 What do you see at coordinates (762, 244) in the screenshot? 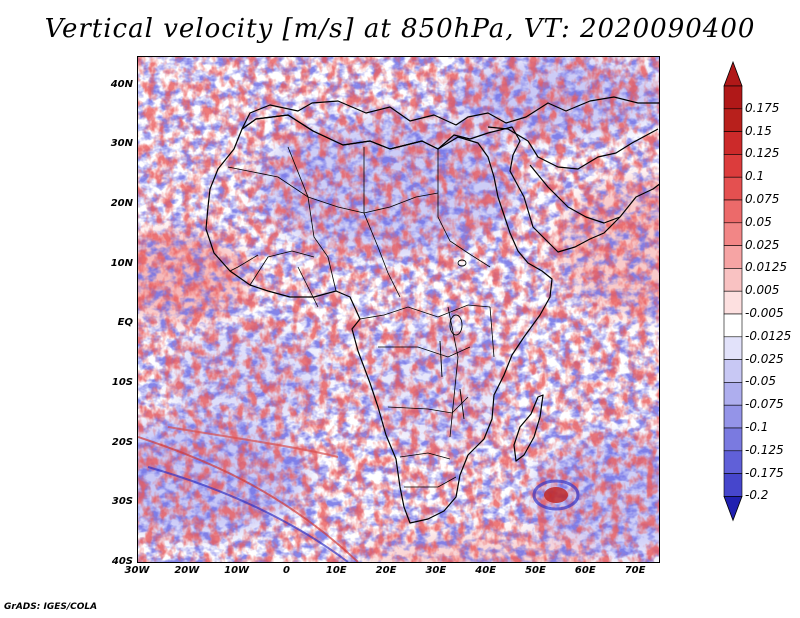
I see `colorbar-level-label: 0.025` at bounding box center [762, 244].